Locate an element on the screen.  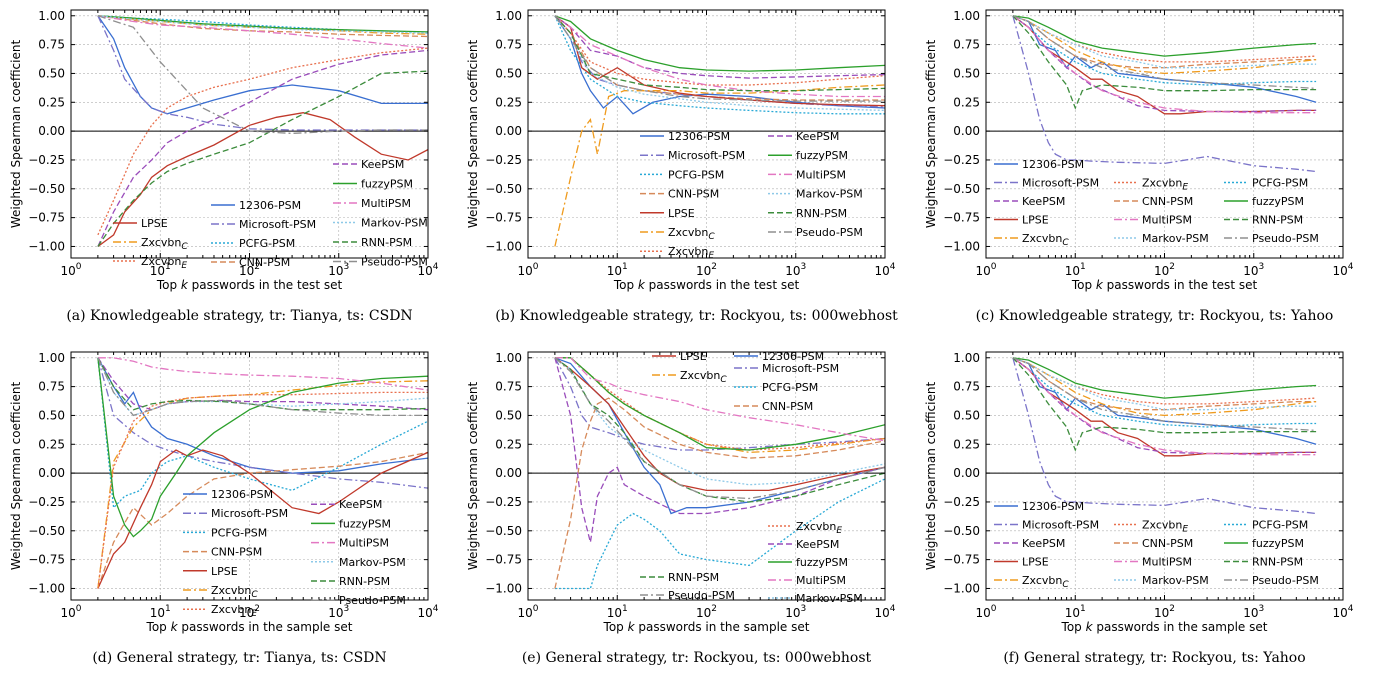
series-line-pcfg-psm is located at coordinates (262, 433).